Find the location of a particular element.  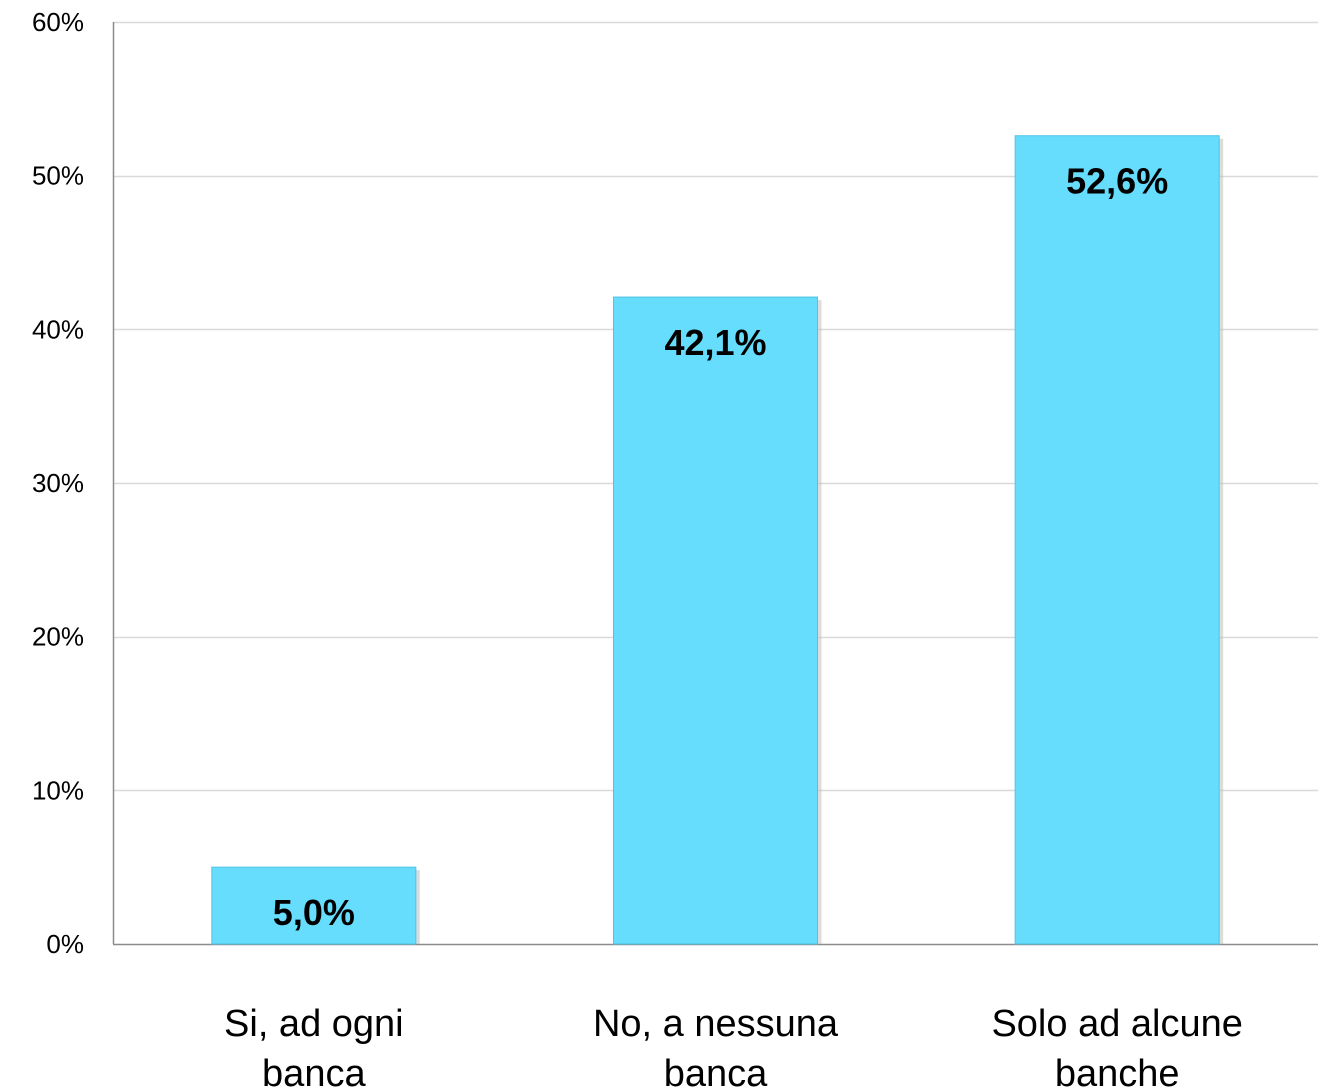

data-label: 5,0% is located at coordinates (314, 912).